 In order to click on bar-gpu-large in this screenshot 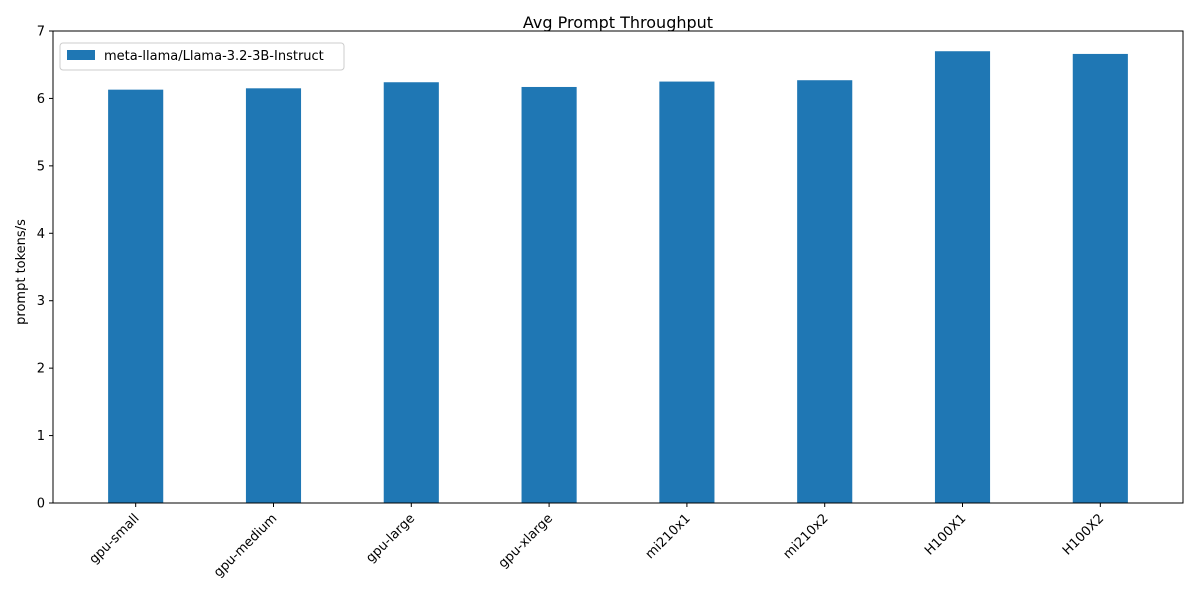, I will do `click(411, 292)`.